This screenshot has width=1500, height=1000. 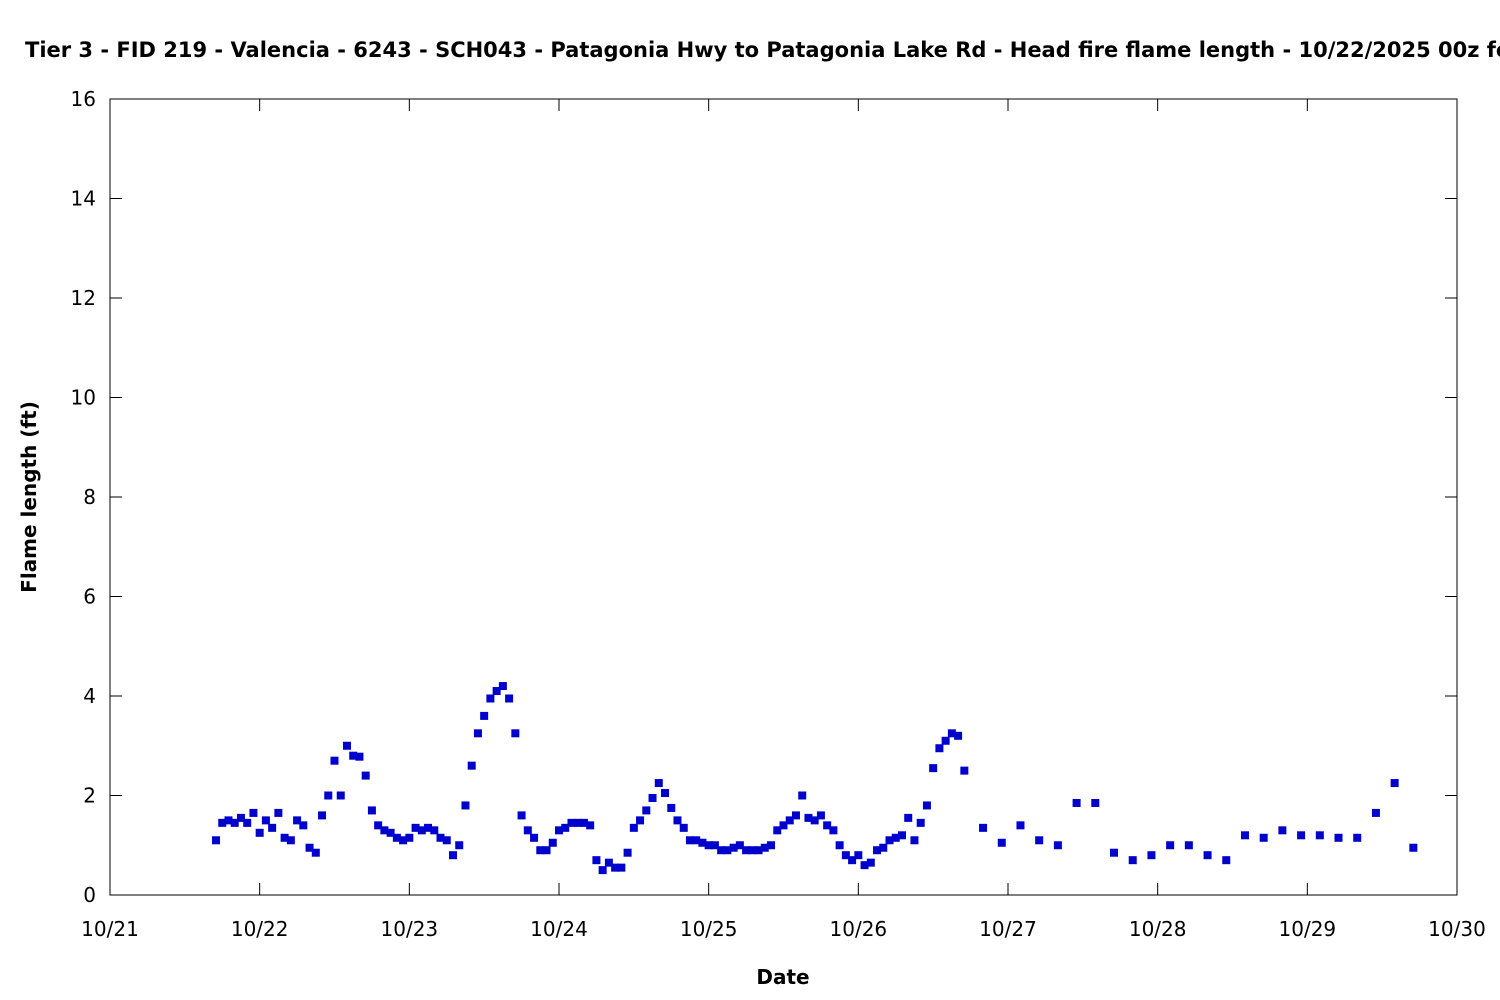 What do you see at coordinates (89, 895) in the screenshot?
I see `y-tick-label: 0` at bounding box center [89, 895].